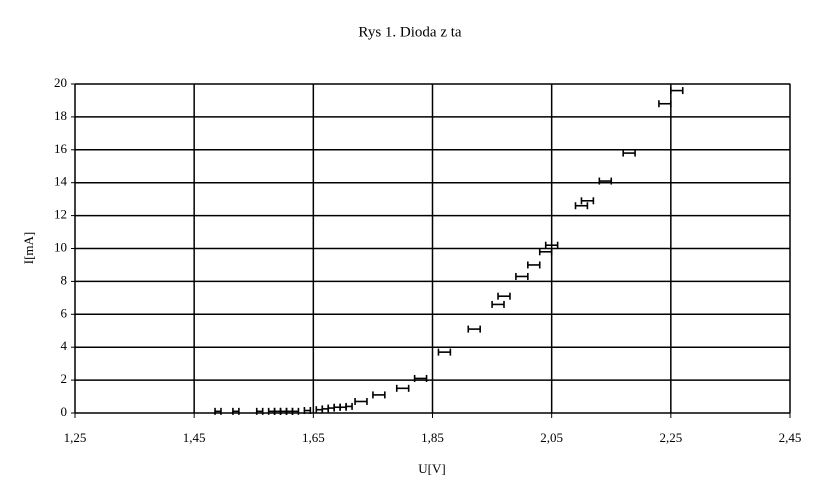  What do you see at coordinates (432, 437) in the screenshot?
I see `x-tick-label: 1,85` at bounding box center [432, 437].